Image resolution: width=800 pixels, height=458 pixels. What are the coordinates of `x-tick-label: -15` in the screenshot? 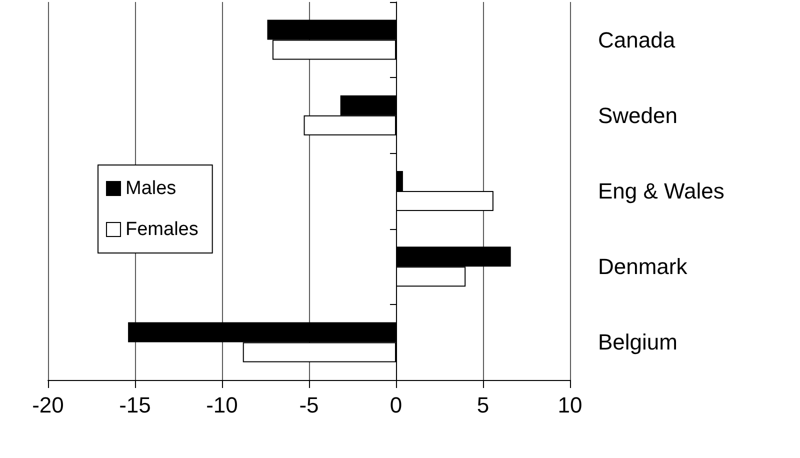 It's located at (135, 405).